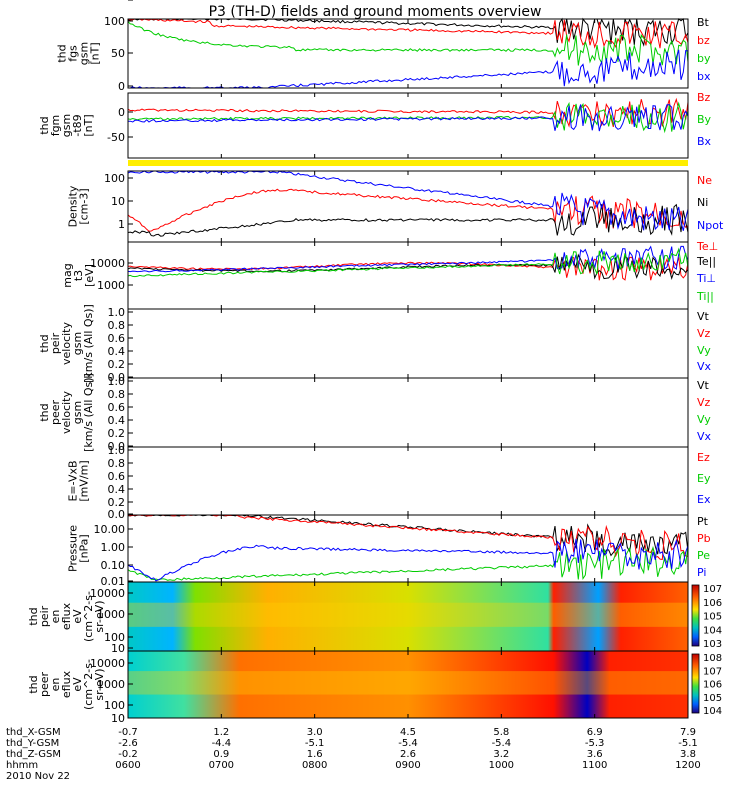  Describe the element at coordinates (408, 118) in the screenshot. I see `series-line-bx` at that location.